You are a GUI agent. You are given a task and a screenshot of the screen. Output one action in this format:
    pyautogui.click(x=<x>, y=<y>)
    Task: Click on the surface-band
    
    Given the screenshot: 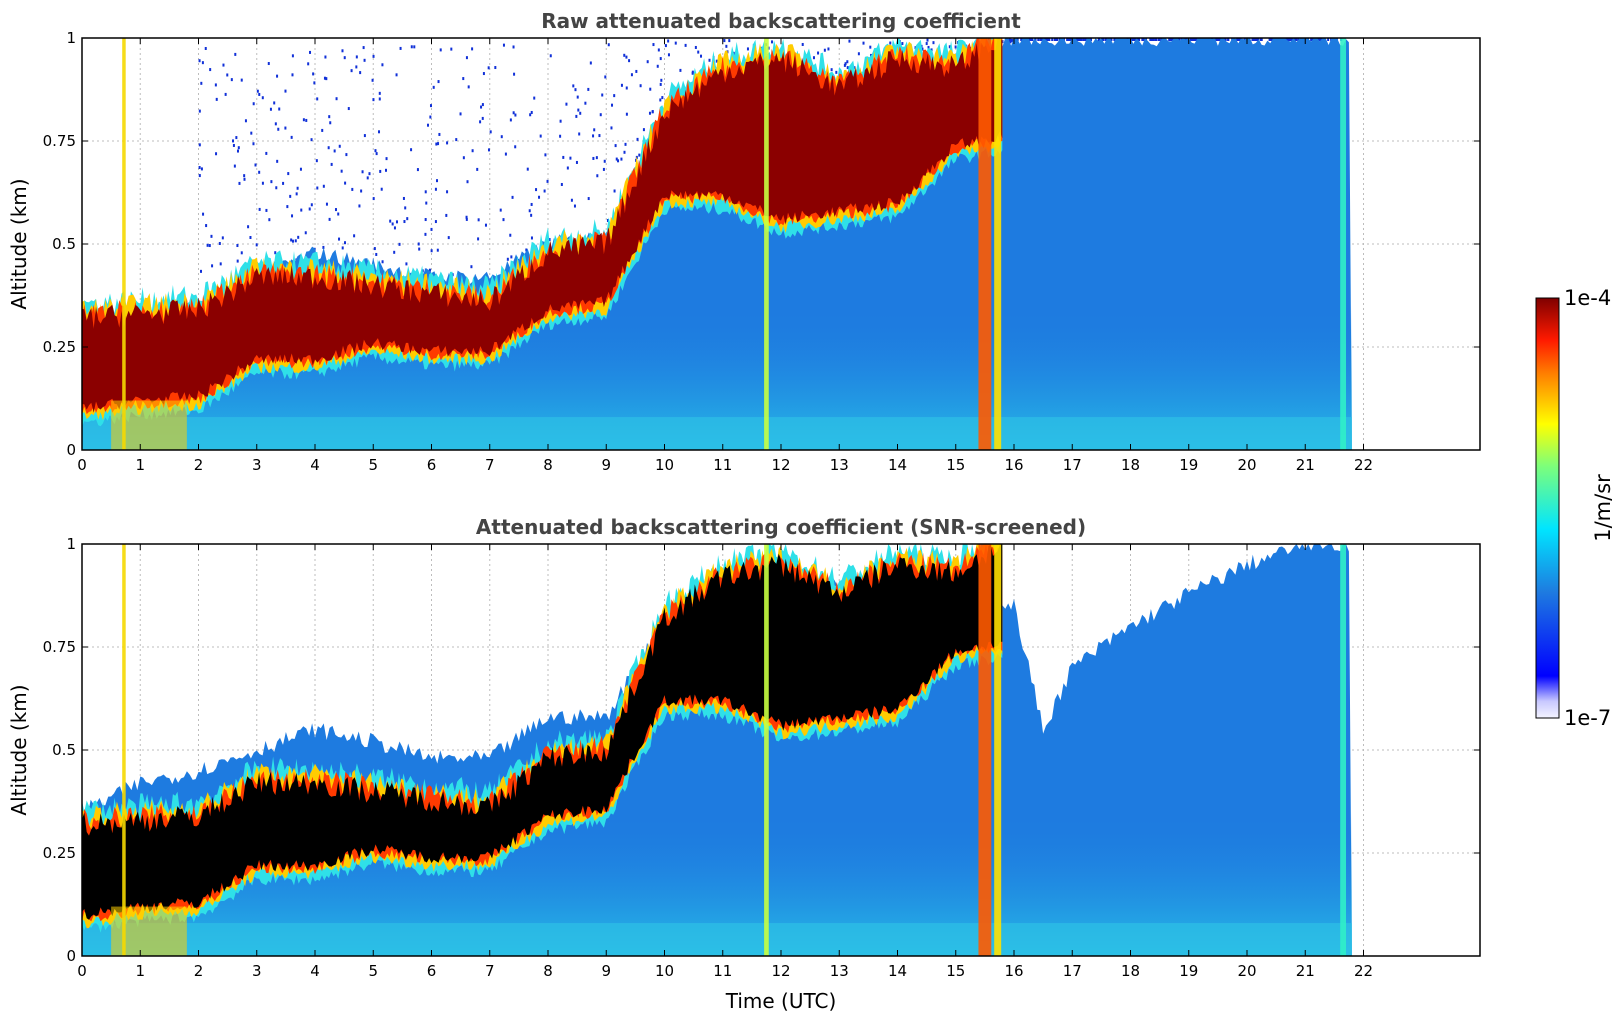 What is the action you would take?
    pyautogui.click(x=717, y=939)
    